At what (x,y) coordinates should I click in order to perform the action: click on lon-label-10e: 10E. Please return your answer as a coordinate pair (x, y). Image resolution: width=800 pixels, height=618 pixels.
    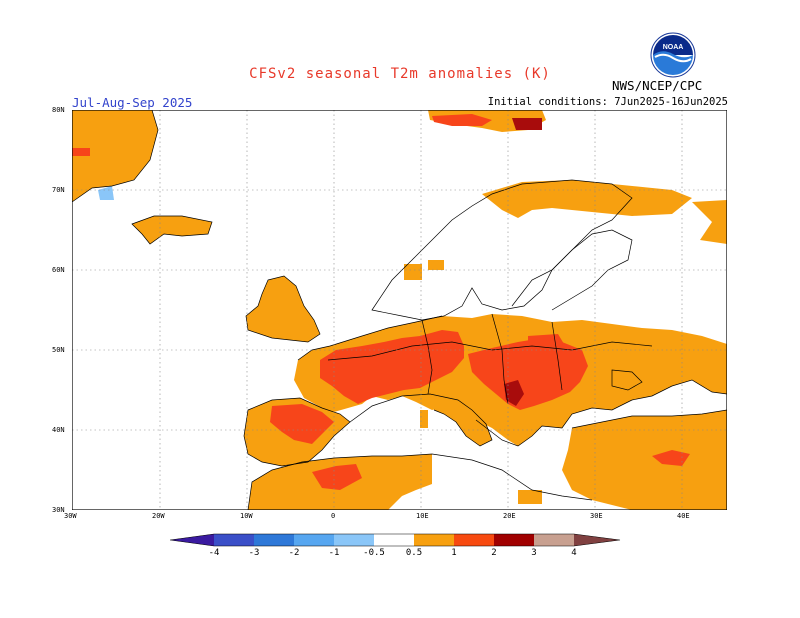
    Looking at the image, I should click on (422, 516).